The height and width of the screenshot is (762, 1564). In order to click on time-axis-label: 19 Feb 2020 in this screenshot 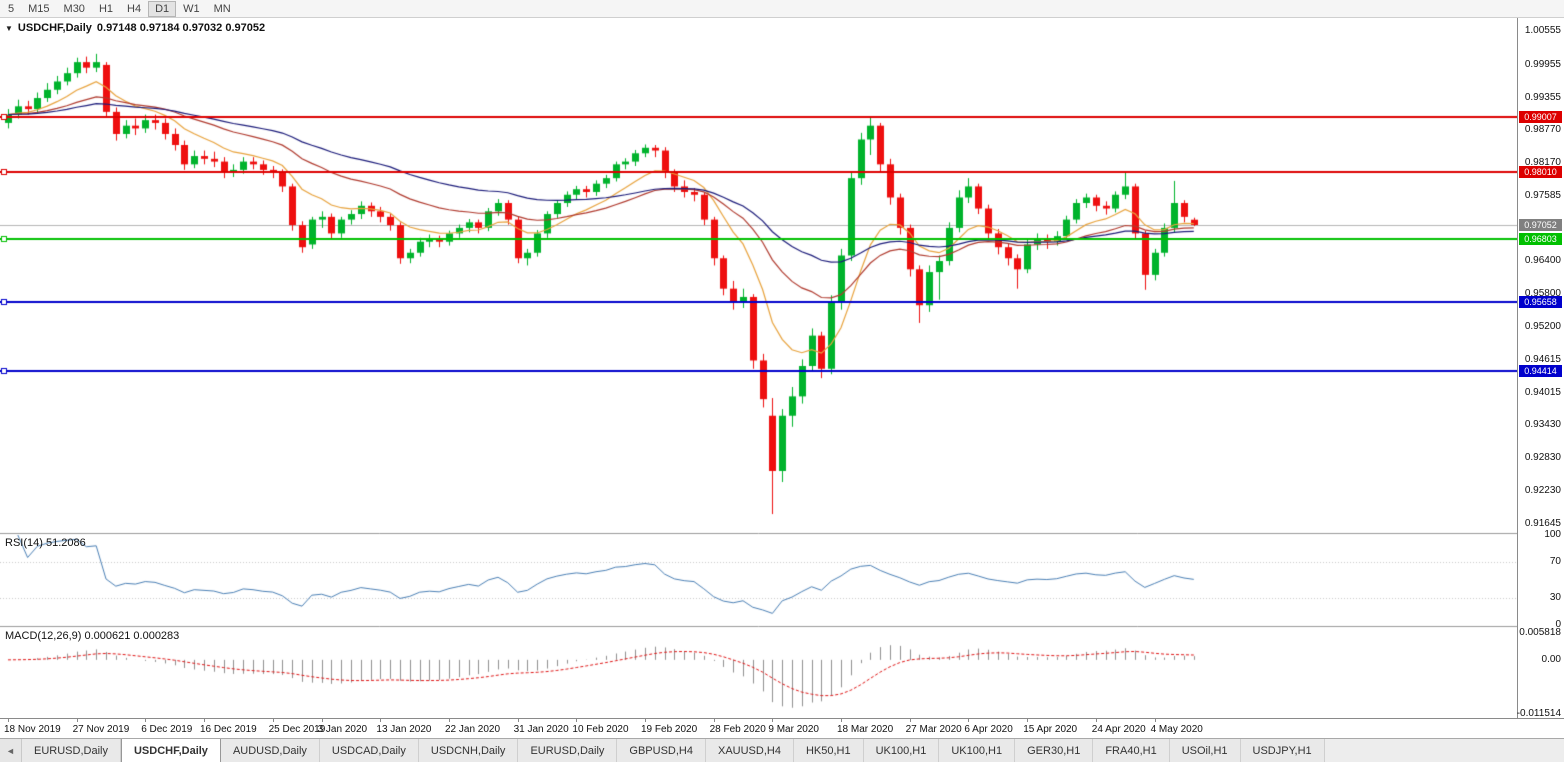, I will do `click(669, 729)`.